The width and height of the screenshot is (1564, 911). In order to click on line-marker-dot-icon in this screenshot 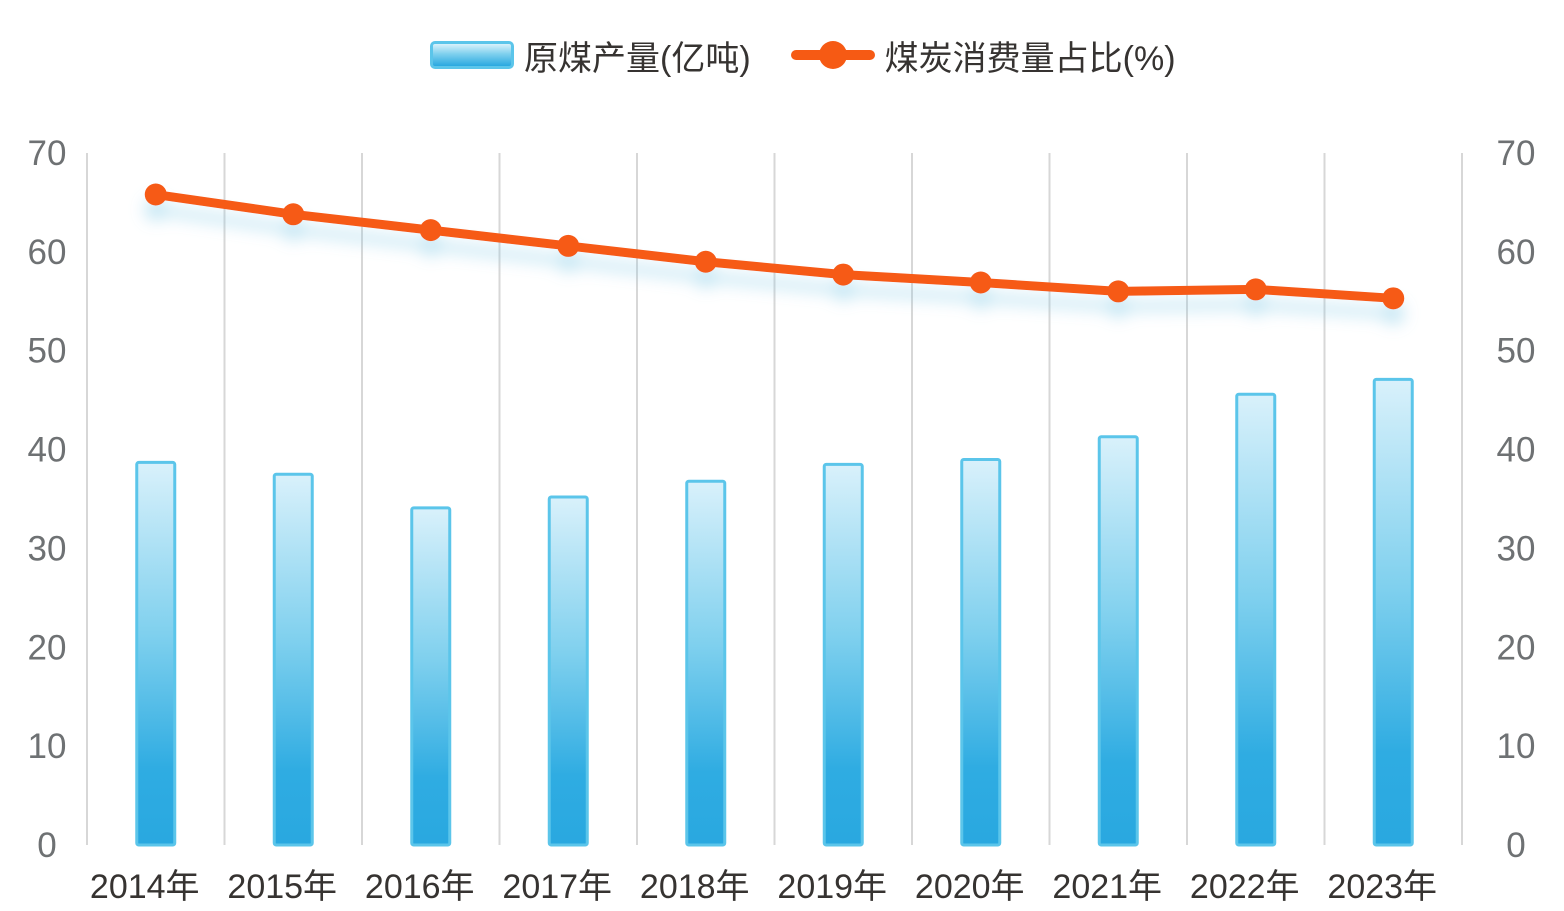, I will do `click(832, 55)`.